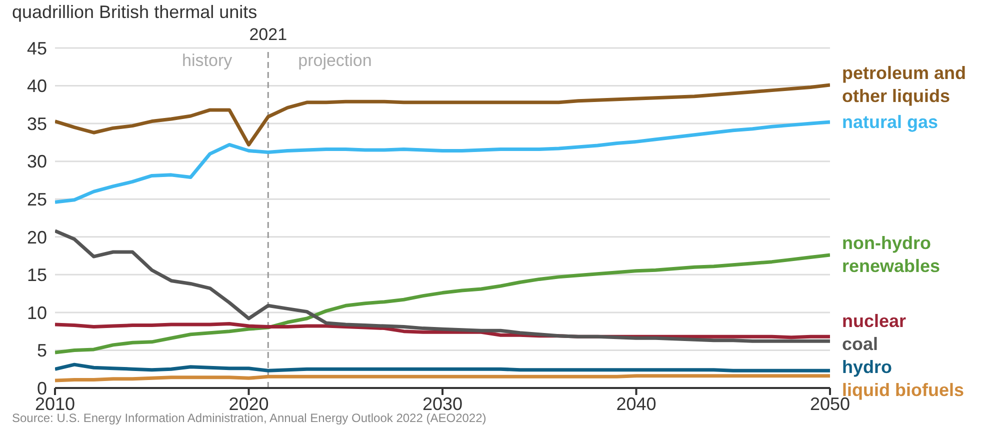 The image size is (993, 426). What do you see at coordinates (36, 48) in the screenshot?
I see `y-tick-label: 45` at bounding box center [36, 48].